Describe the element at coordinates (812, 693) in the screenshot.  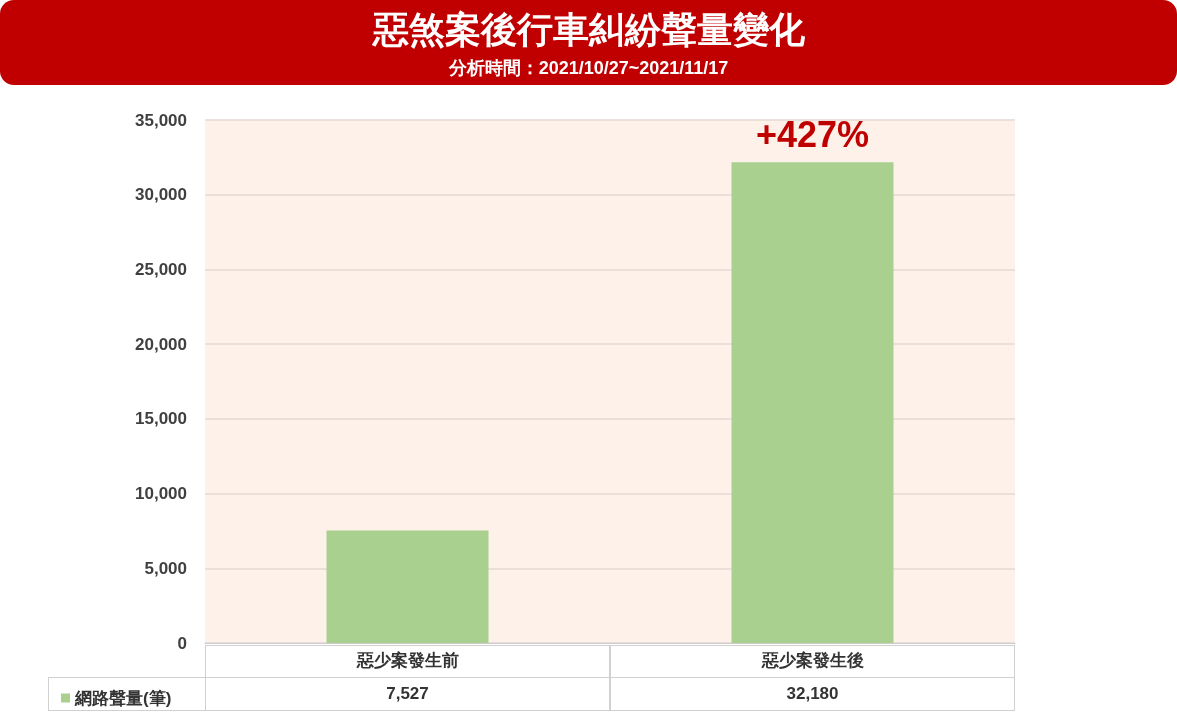
I see `data-label: 32,180` at that location.